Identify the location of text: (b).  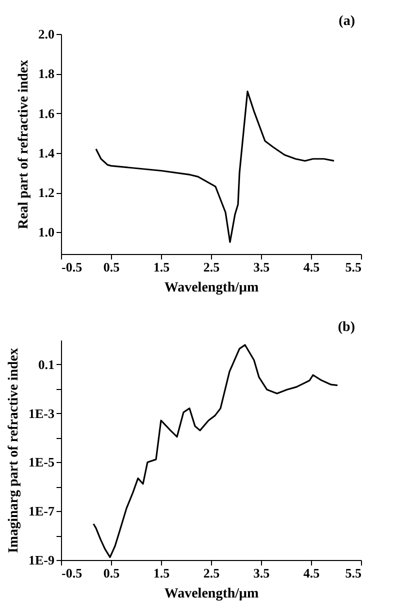
(347, 327).